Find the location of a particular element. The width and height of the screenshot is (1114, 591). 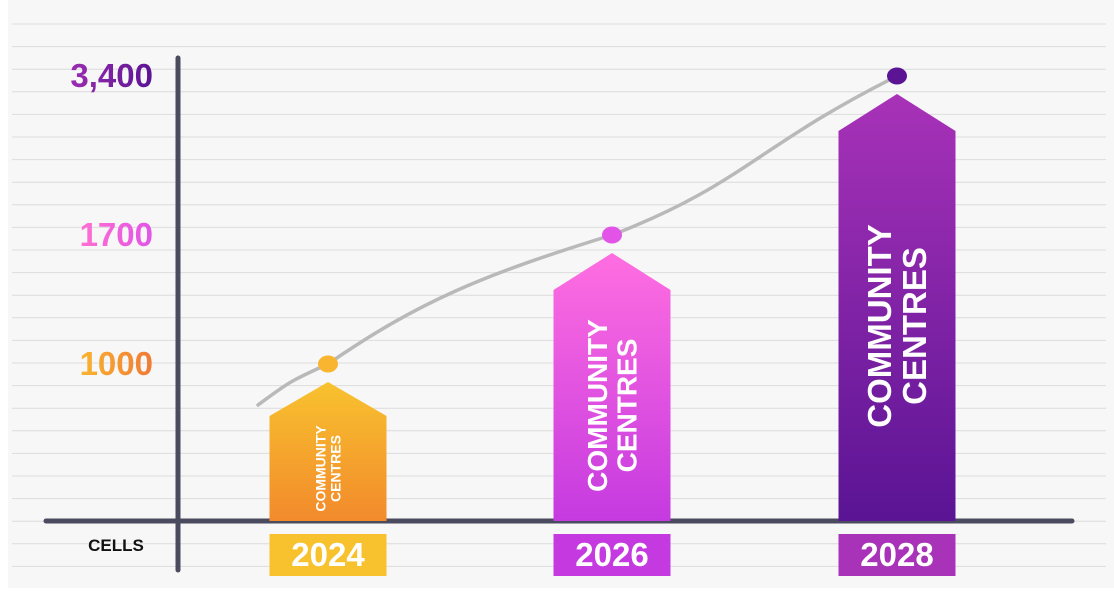

x-tick-2028: 2028 is located at coordinates (897, 555).